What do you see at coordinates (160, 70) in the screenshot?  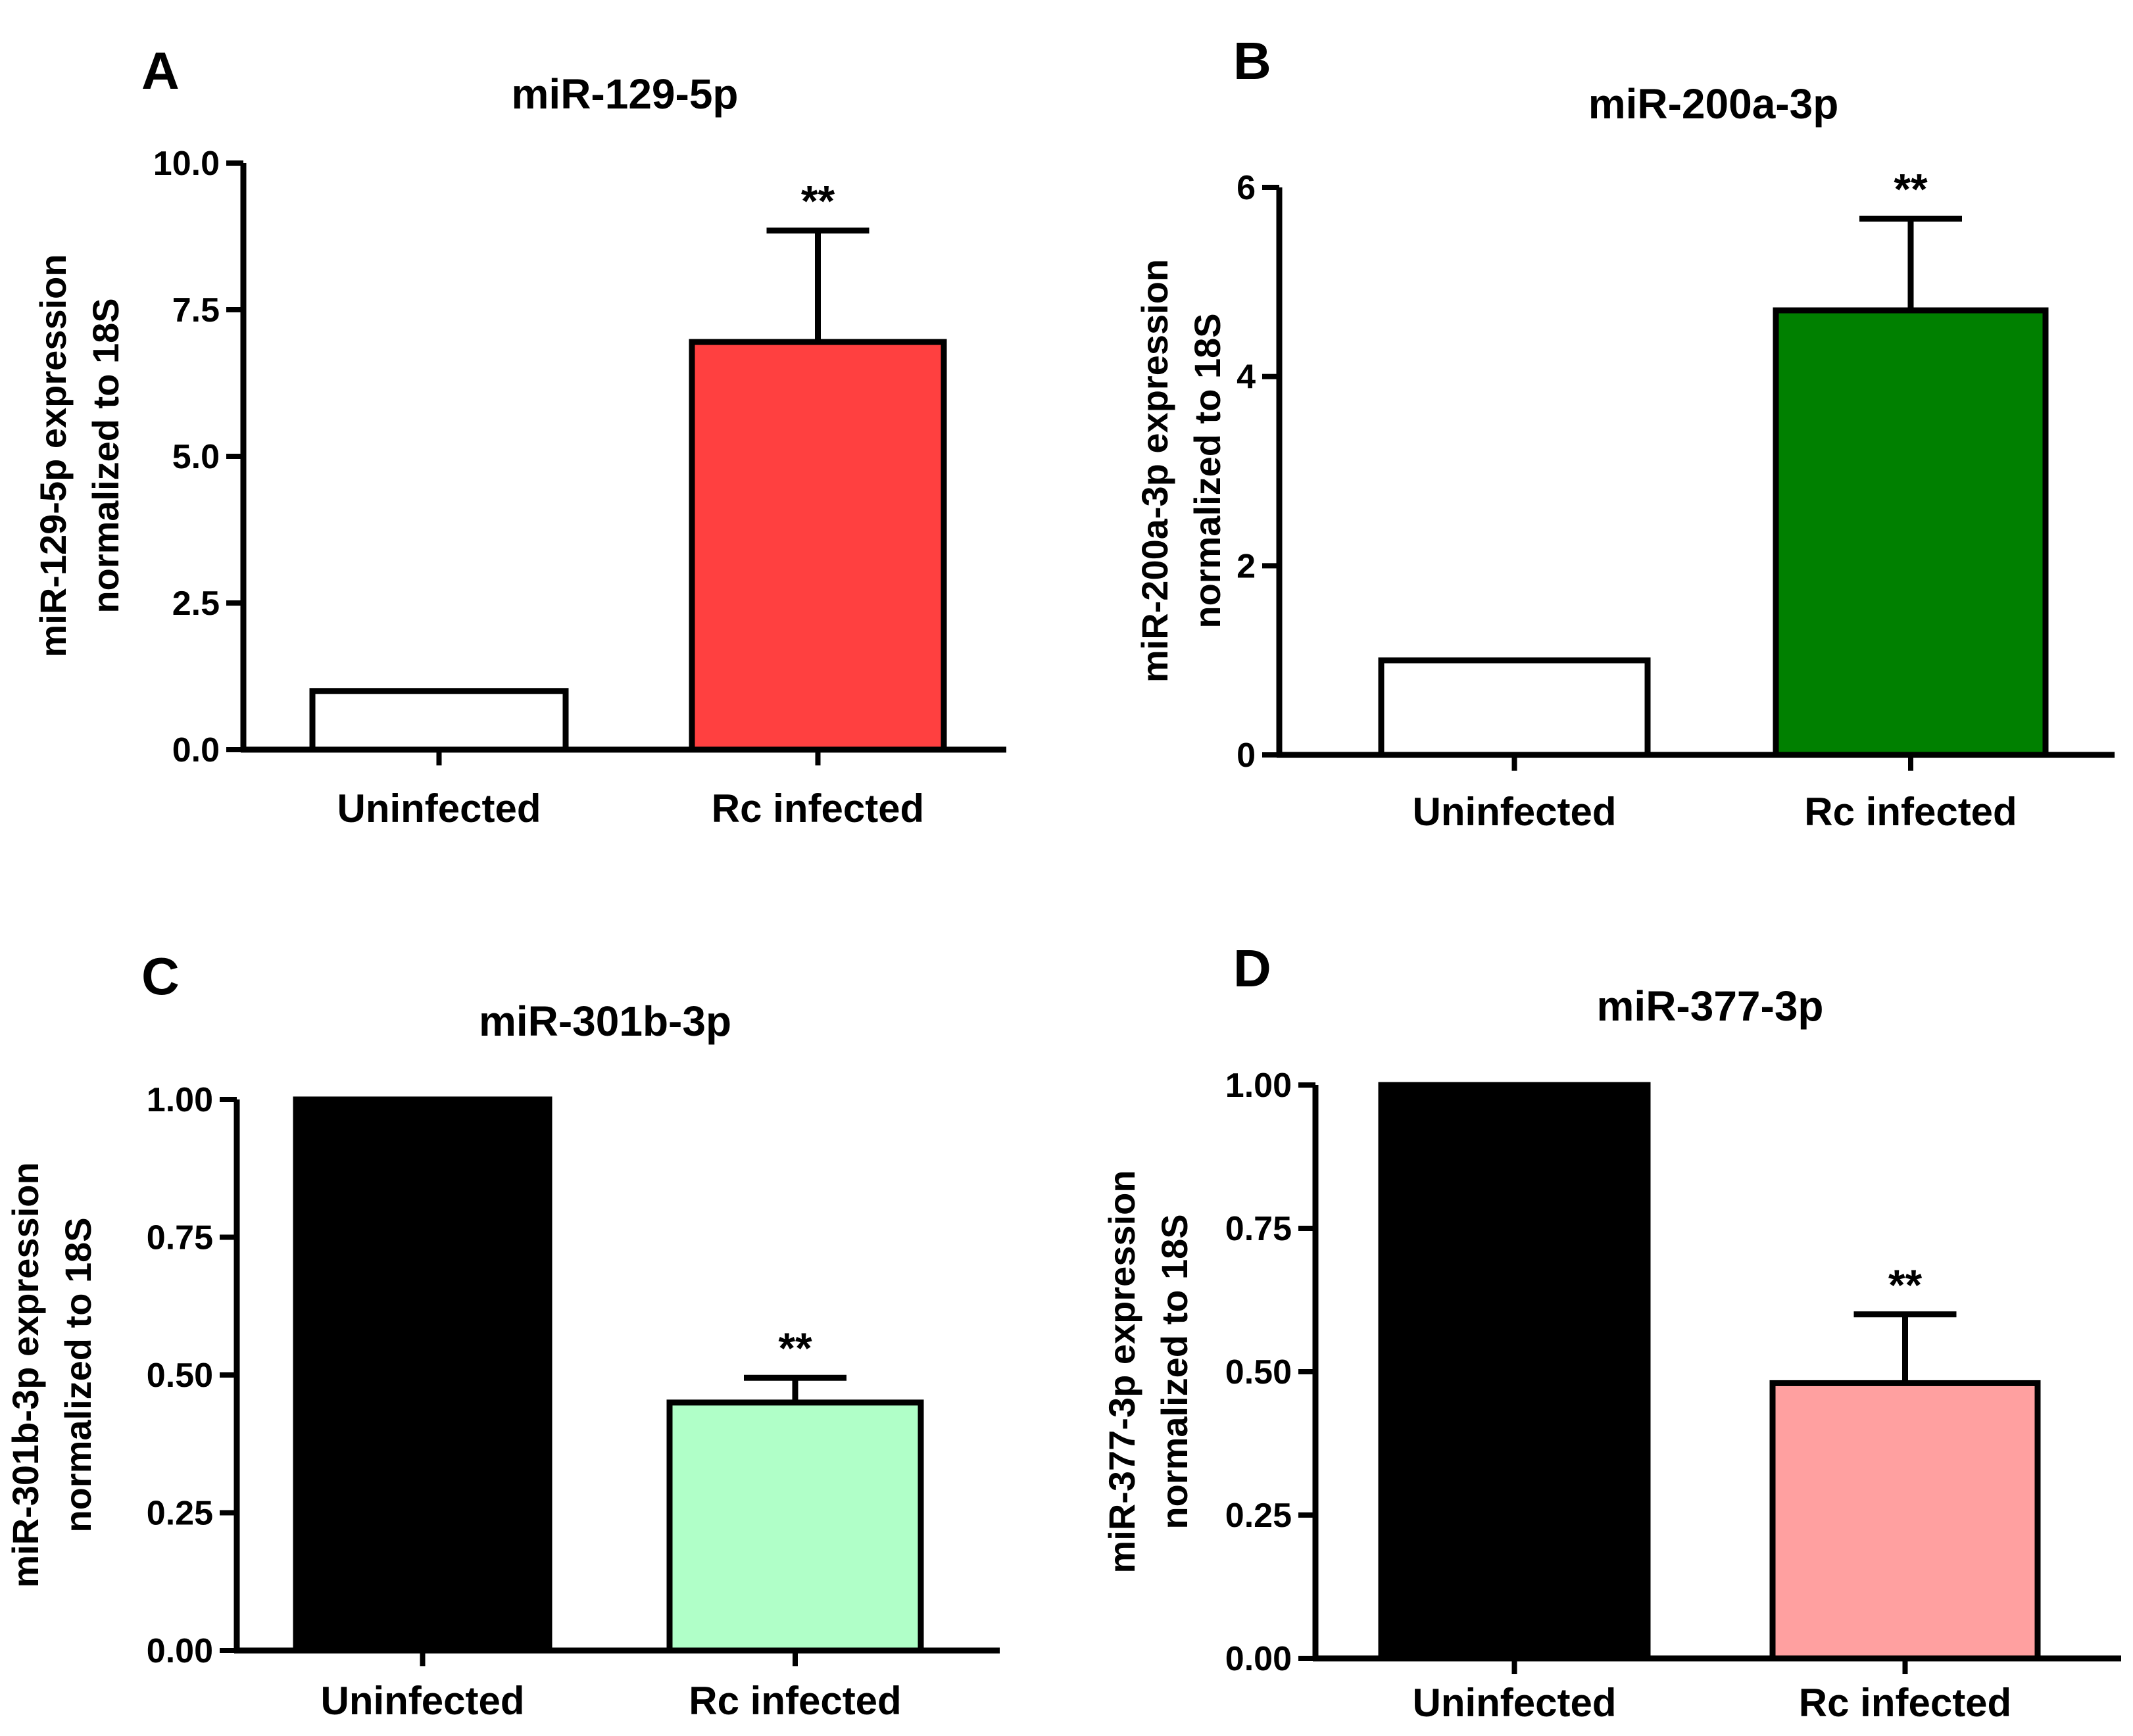 I see `panel-letter: A` at bounding box center [160, 70].